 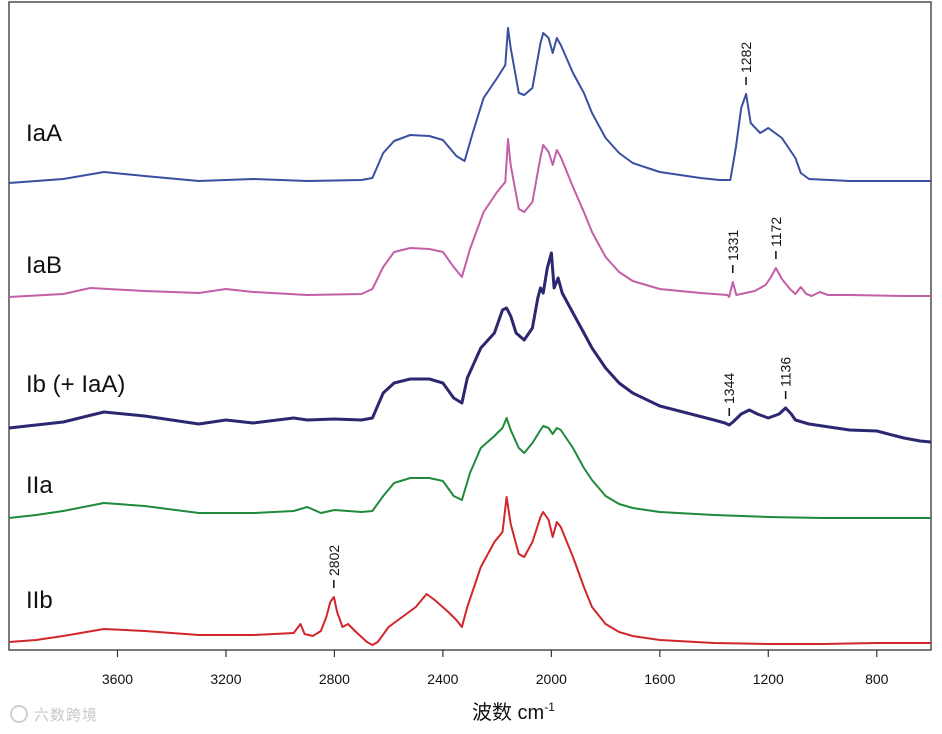 What do you see at coordinates (776, 232) in the screenshot?
I see `peak-label-1172: 1172` at bounding box center [776, 232].